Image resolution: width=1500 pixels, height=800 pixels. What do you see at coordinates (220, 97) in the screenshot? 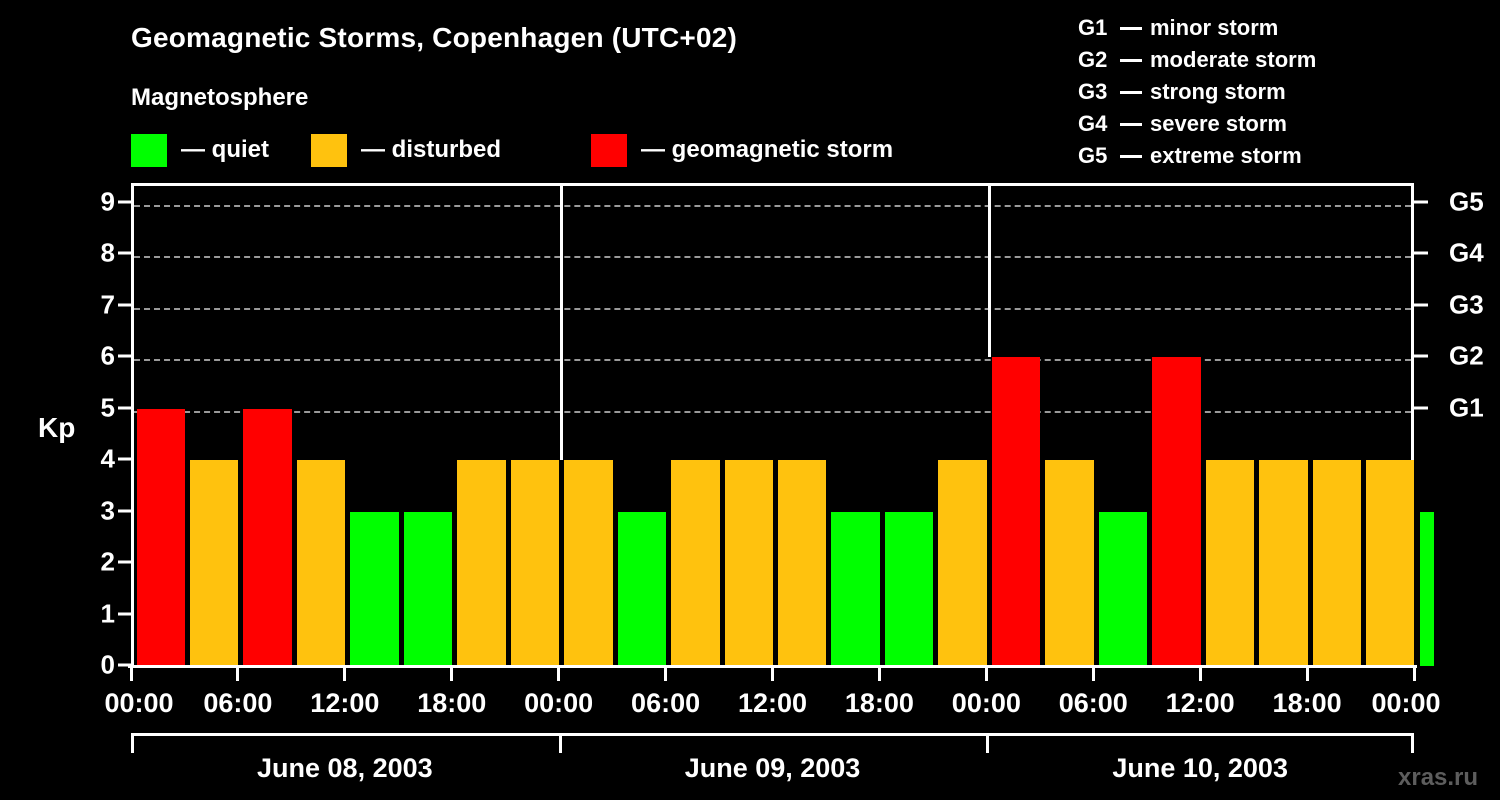
I see `magnetosphere-subtitle: Magnetosphere` at bounding box center [220, 97].